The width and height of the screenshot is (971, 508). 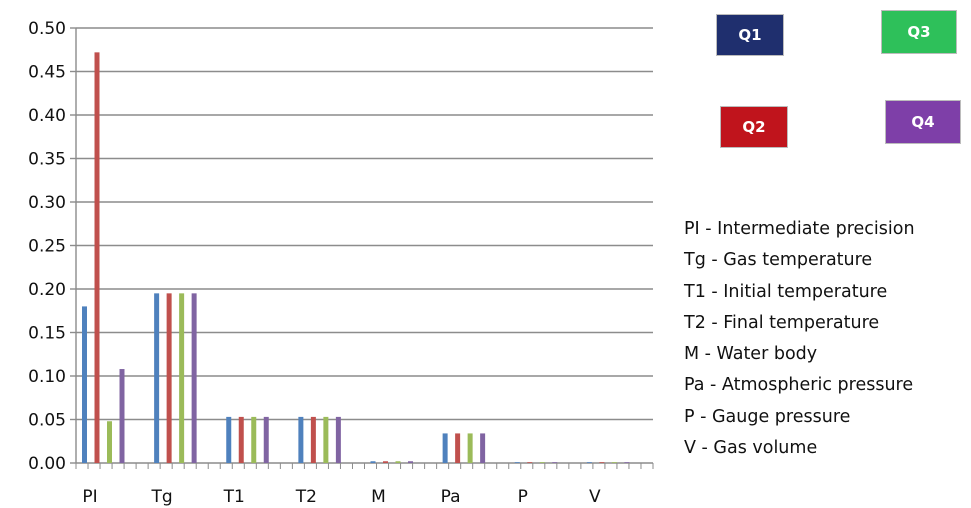 What do you see at coordinates (266, 439) in the screenshot?
I see `bar-q4-t1` at bounding box center [266, 439].